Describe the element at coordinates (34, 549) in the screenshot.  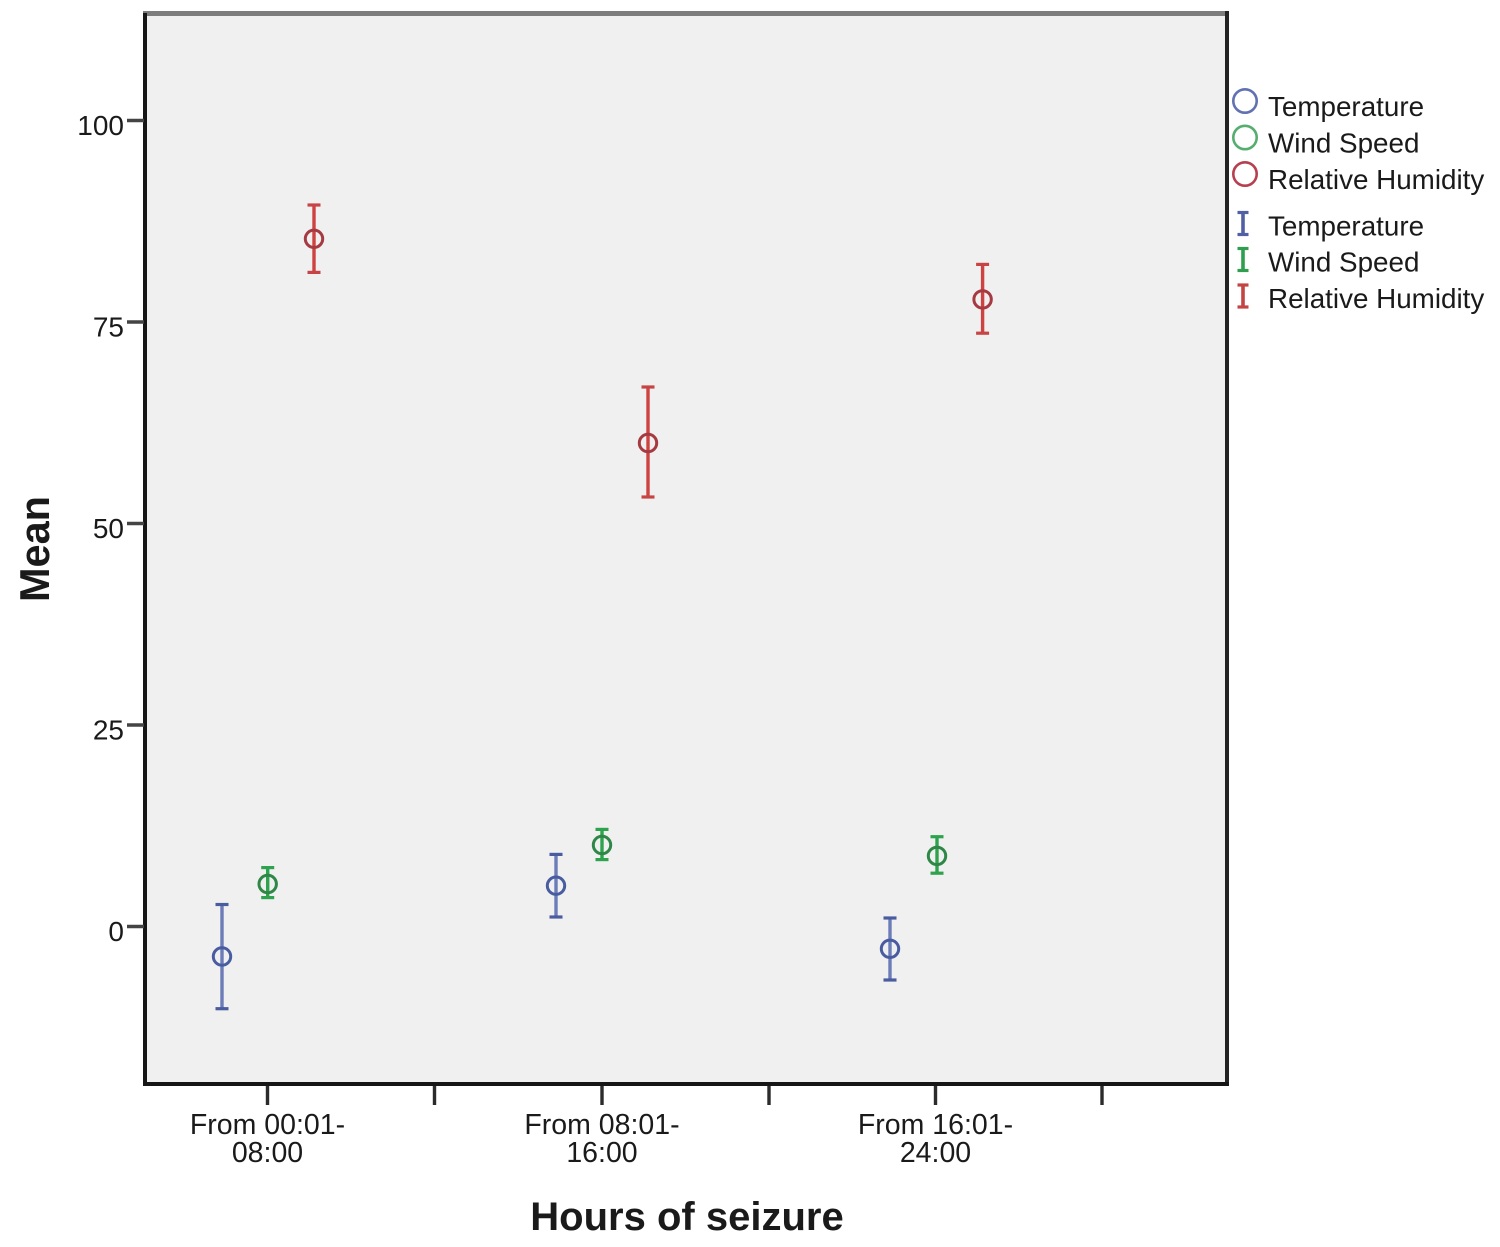
I see `svg-text: Mean` at that location.